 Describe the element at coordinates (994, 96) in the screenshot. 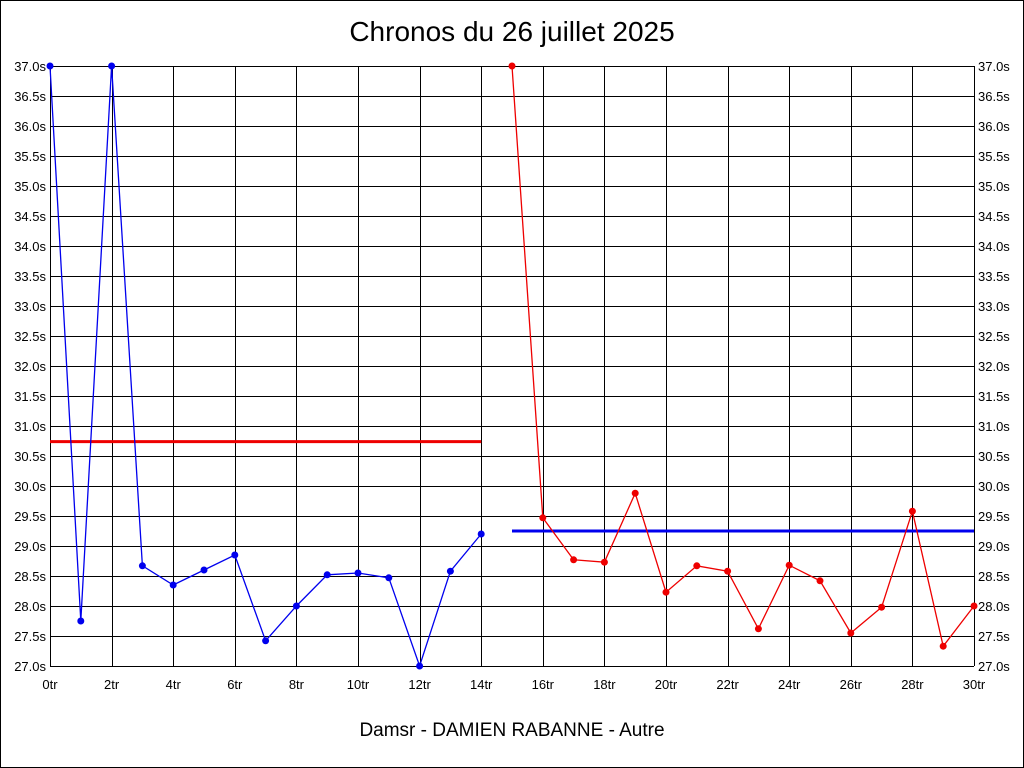

I see `y-tick-label-right: 36.5s` at that location.